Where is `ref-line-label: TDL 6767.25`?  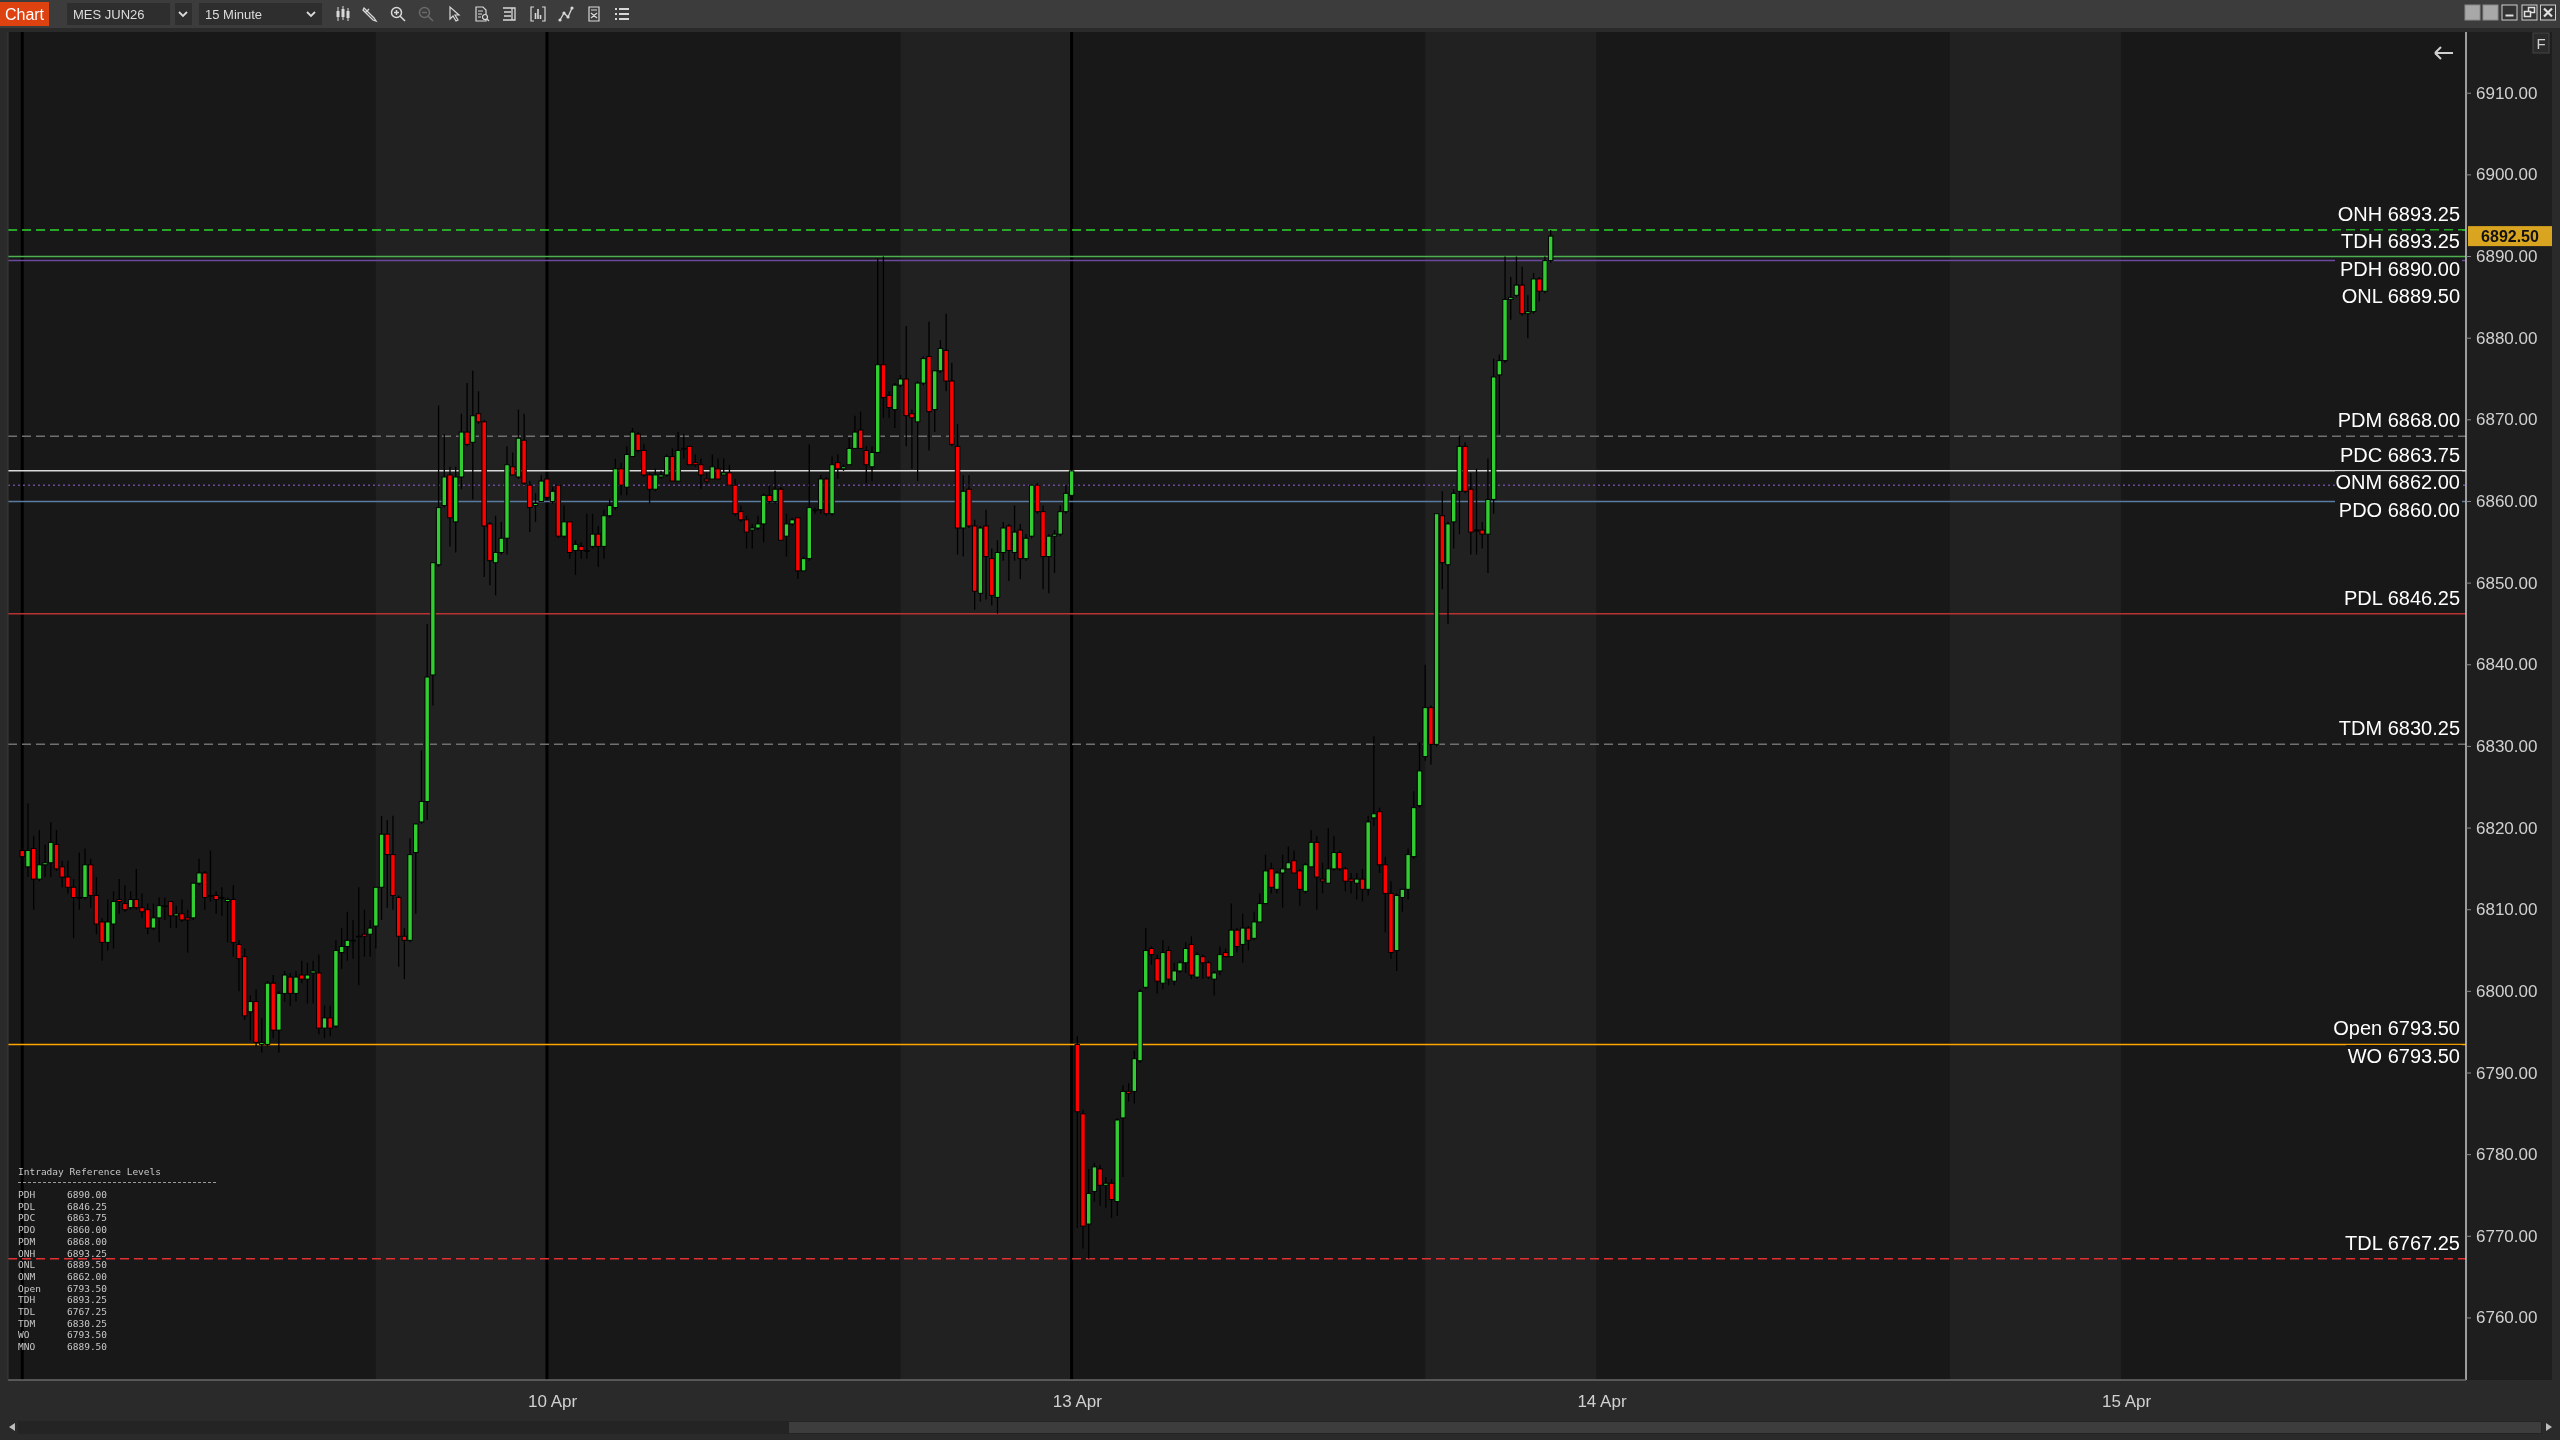
ref-line-label: TDL 6767.25 is located at coordinates (2402, 1242).